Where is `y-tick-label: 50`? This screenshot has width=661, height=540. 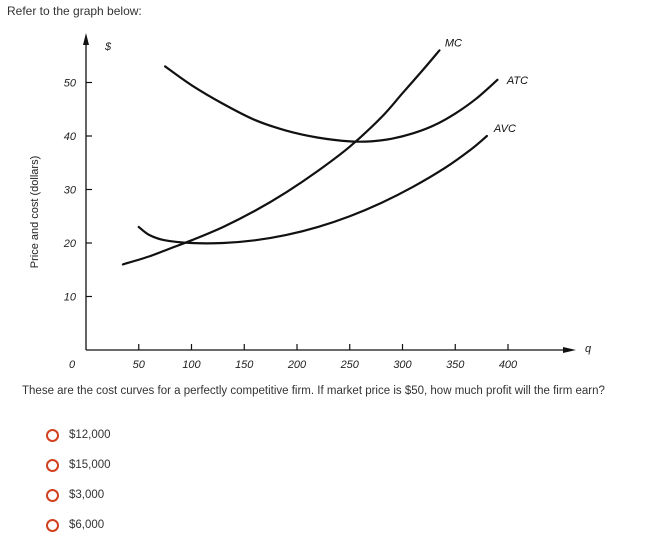 y-tick-label: 50 is located at coordinates (70, 84).